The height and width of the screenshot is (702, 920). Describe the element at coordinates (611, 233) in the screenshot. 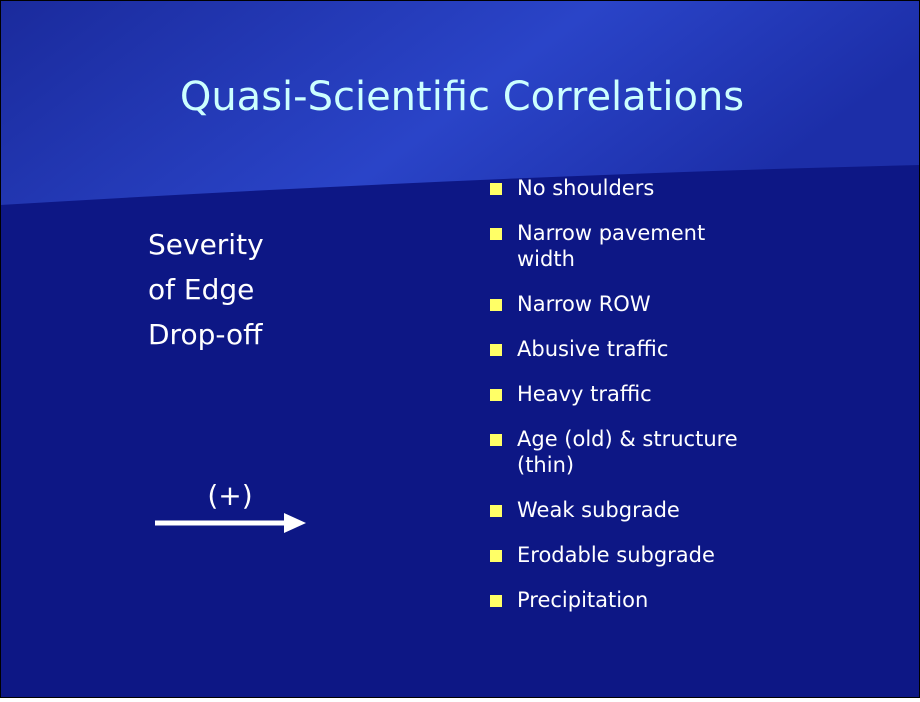

I see `bullet-text: Narrow pavement` at that location.